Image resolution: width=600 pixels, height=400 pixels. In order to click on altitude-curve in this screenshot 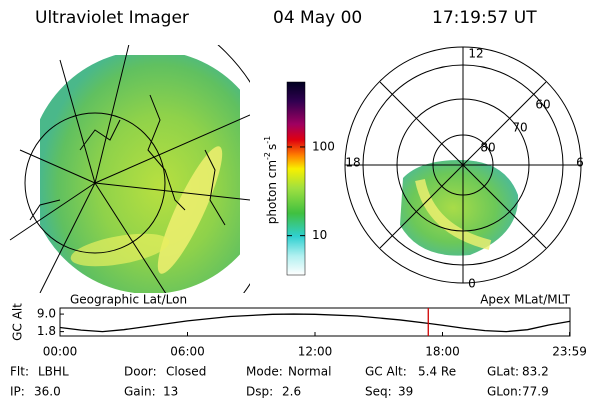, I will do `click(314, 323)`.